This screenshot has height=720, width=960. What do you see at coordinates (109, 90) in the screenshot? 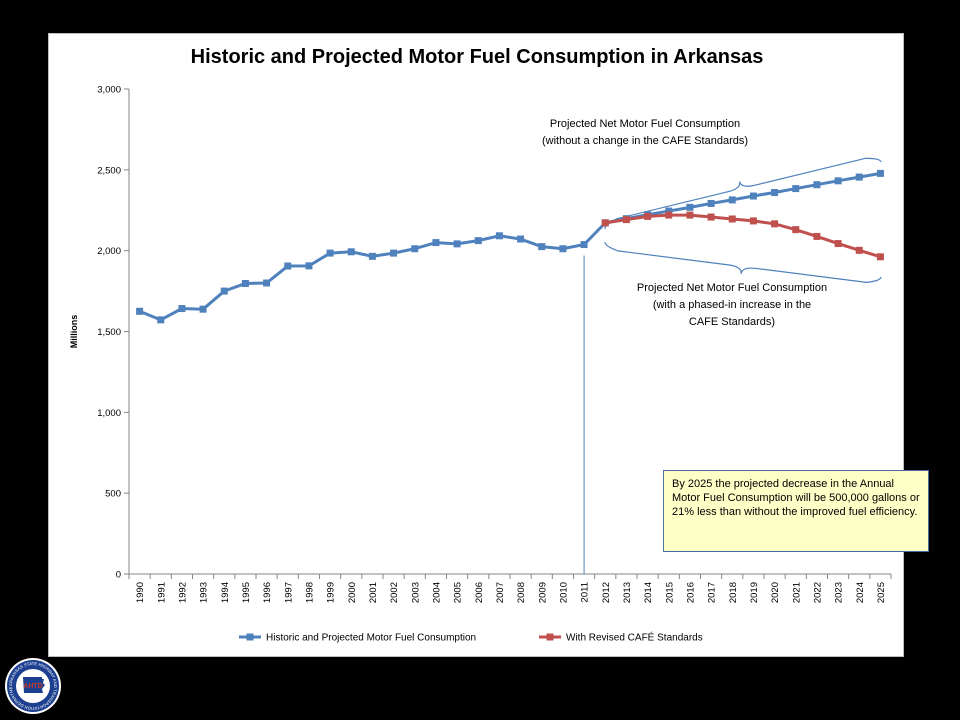
I see `y-tick-label: 3,000` at bounding box center [109, 90].